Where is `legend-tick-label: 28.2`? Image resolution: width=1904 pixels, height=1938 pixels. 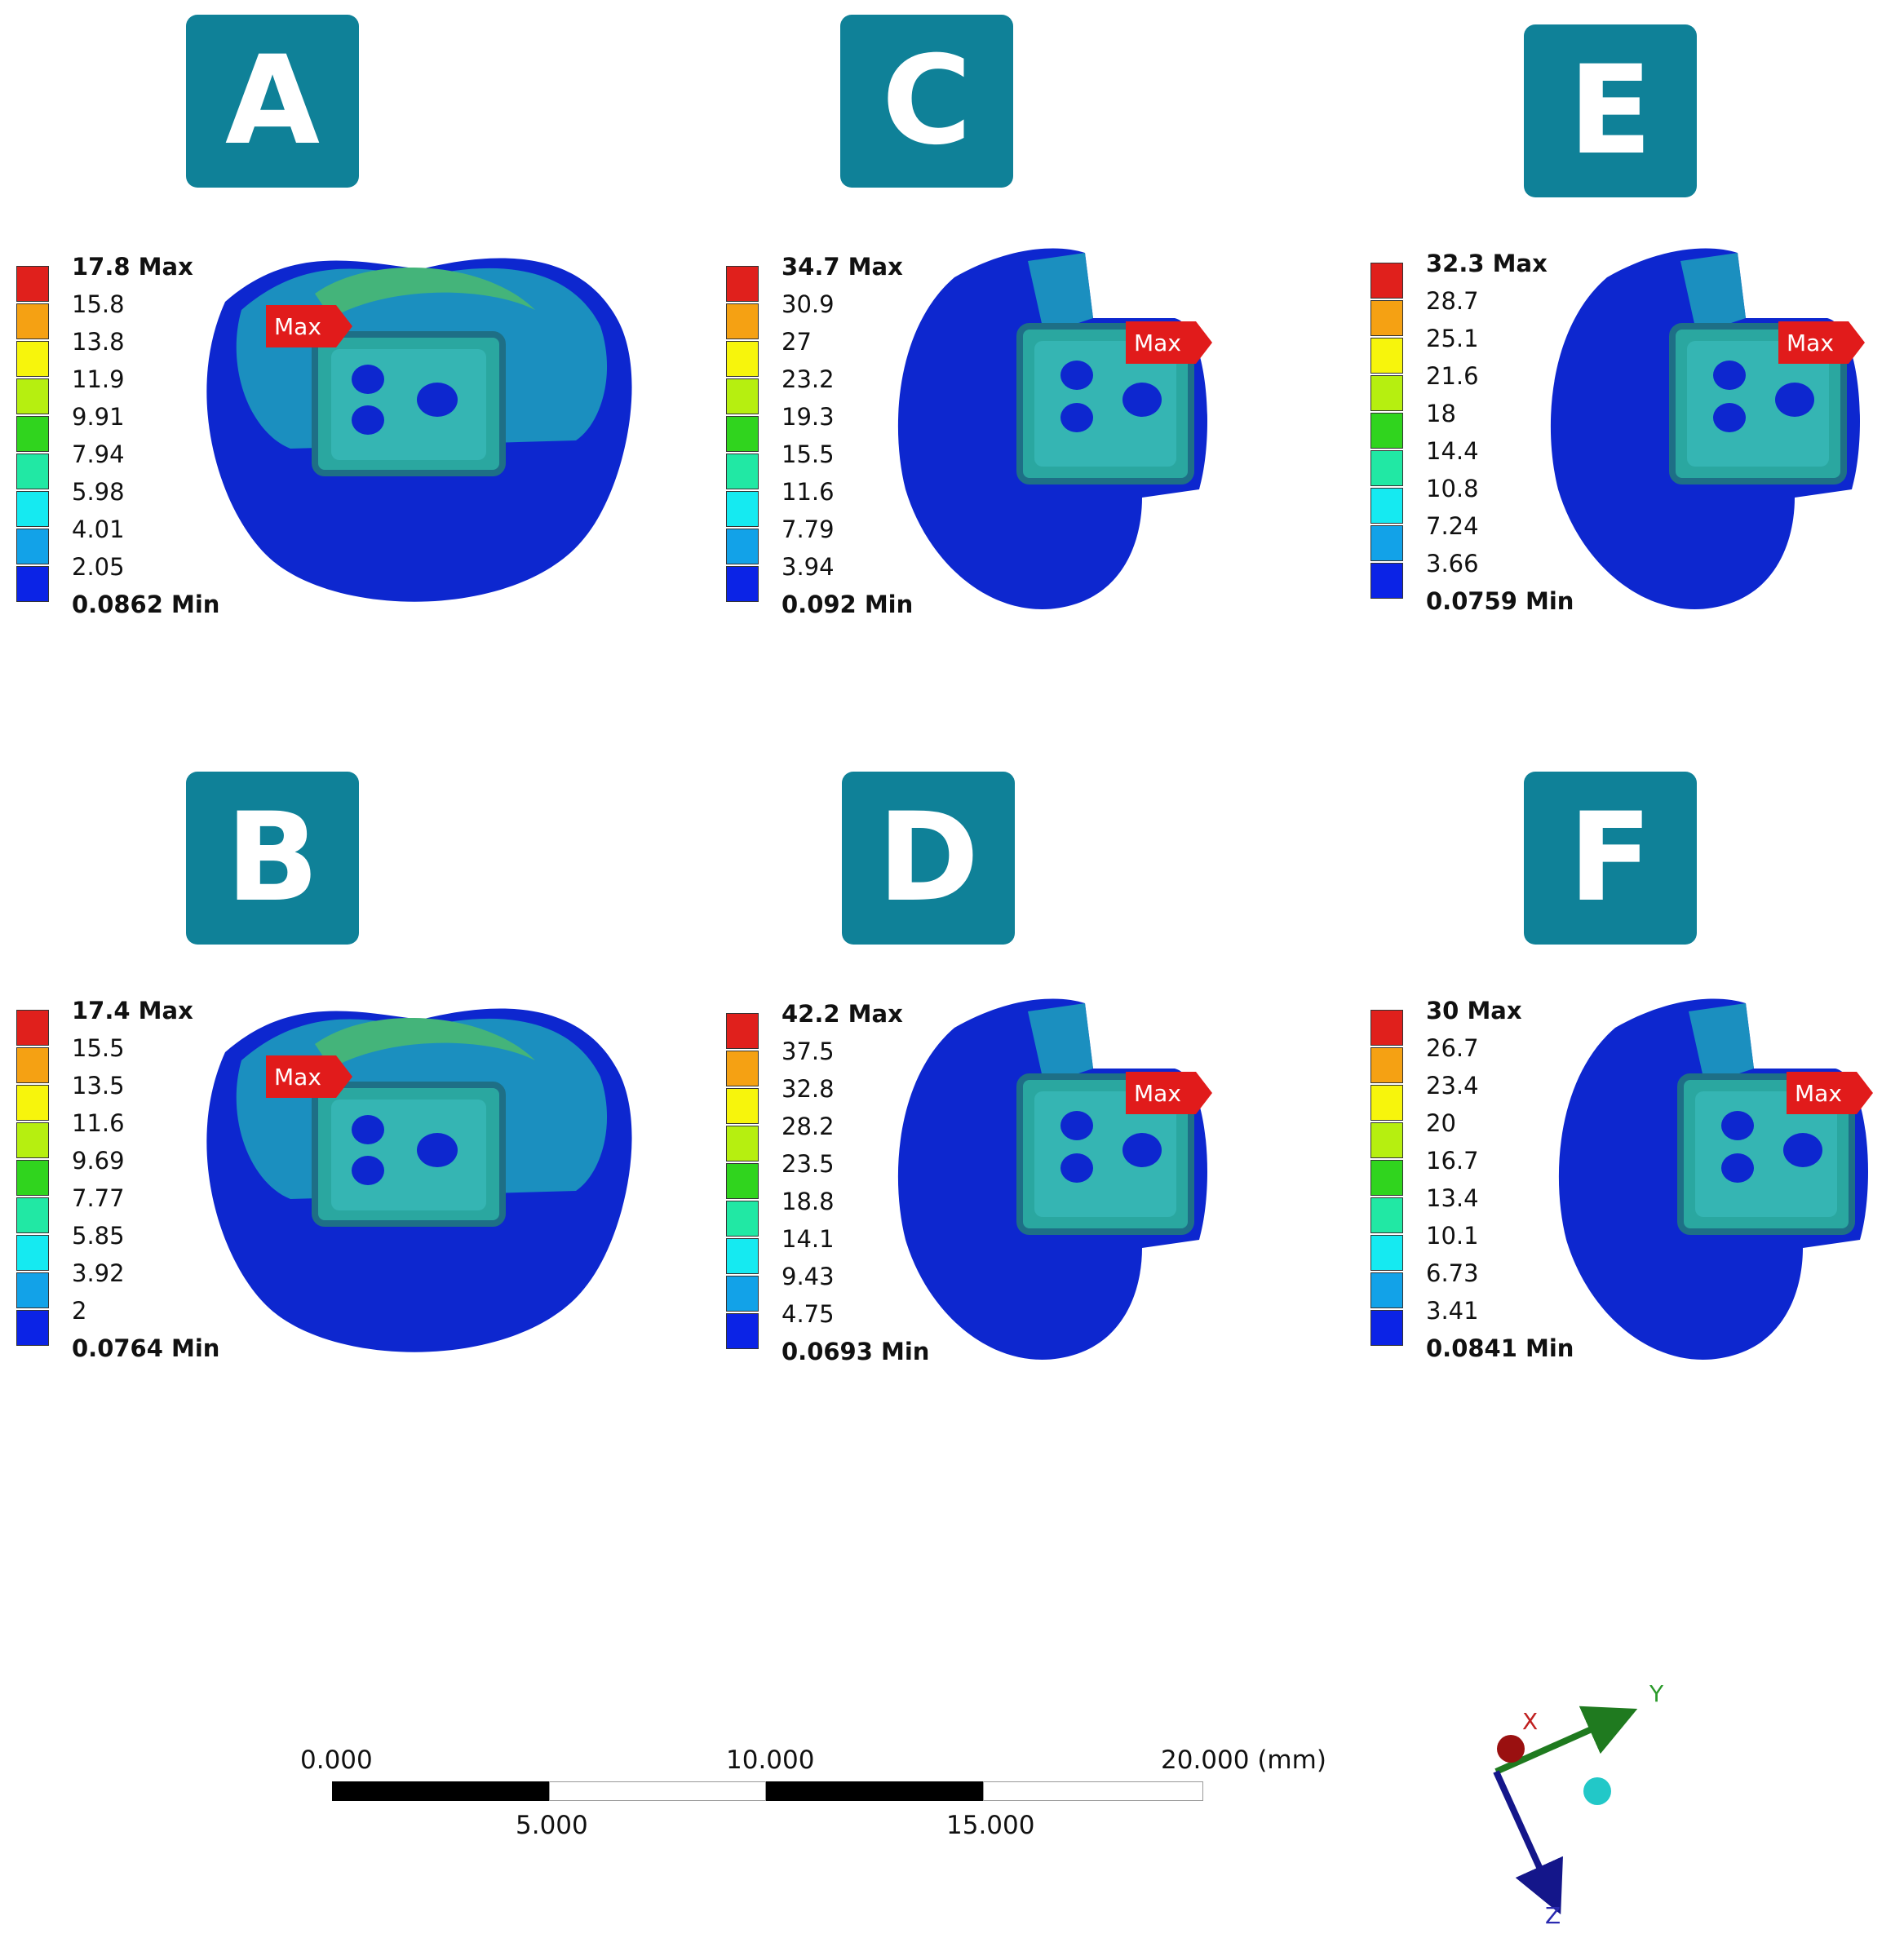 legend-tick-label: 28.2 is located at coordinates (809, 1126).